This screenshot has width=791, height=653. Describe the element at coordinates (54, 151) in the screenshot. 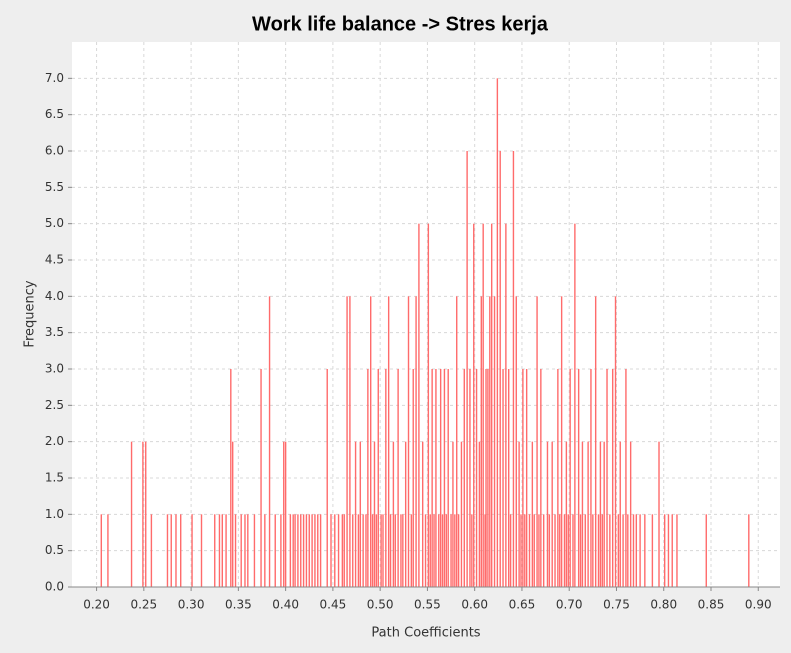

I see `y-tick-label: 6.0` at that location.